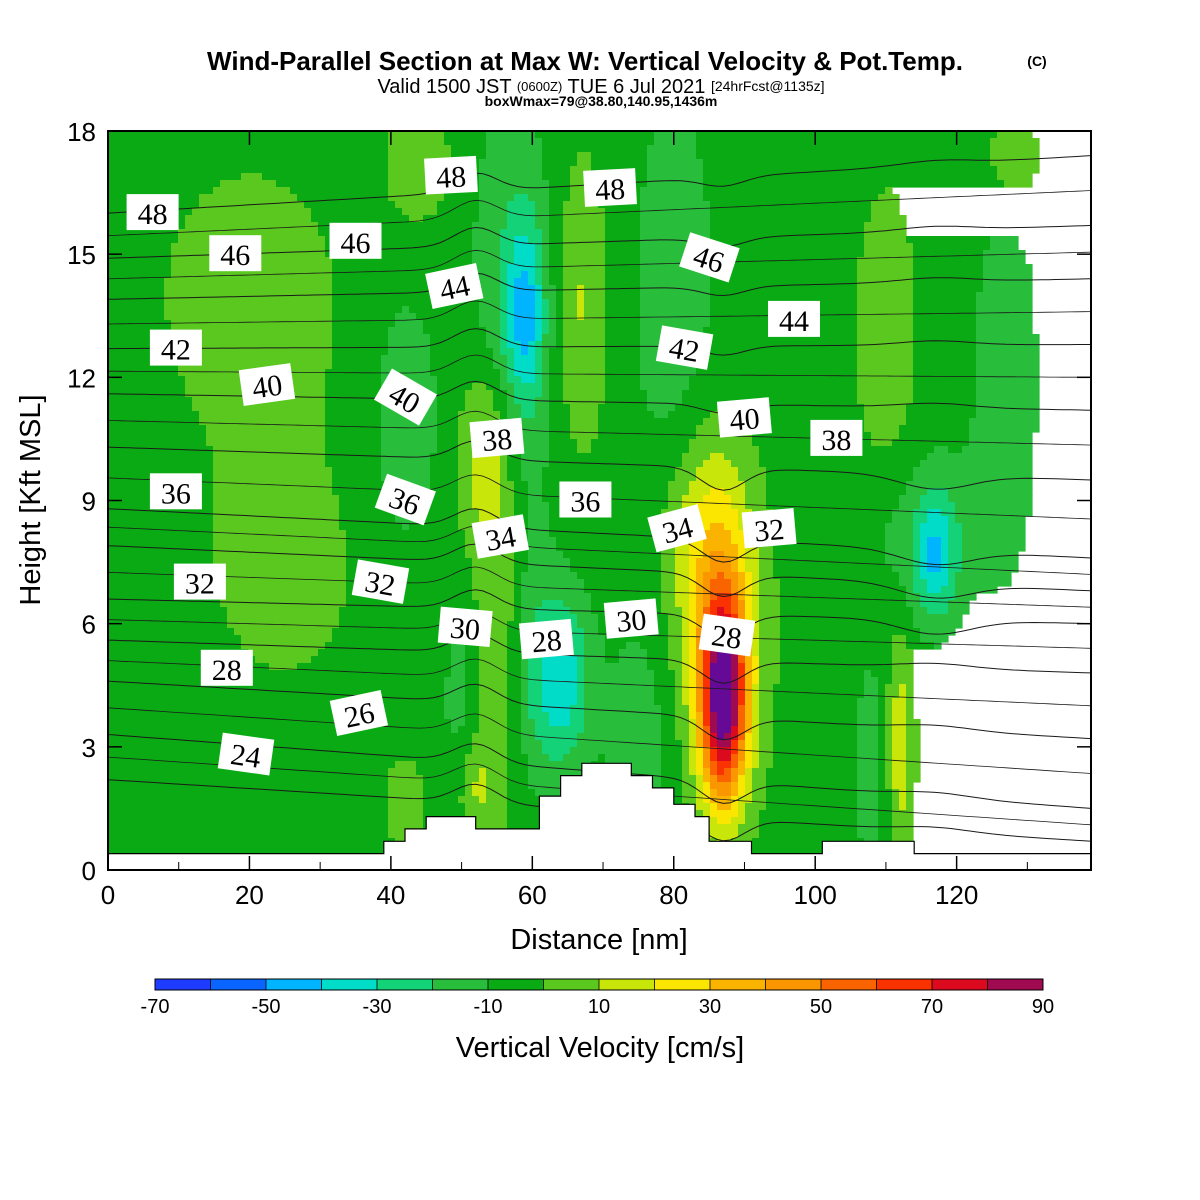  Describe the element at coordinates (836, 438) in the screenshot. I see `contour-label: 38` at that location.